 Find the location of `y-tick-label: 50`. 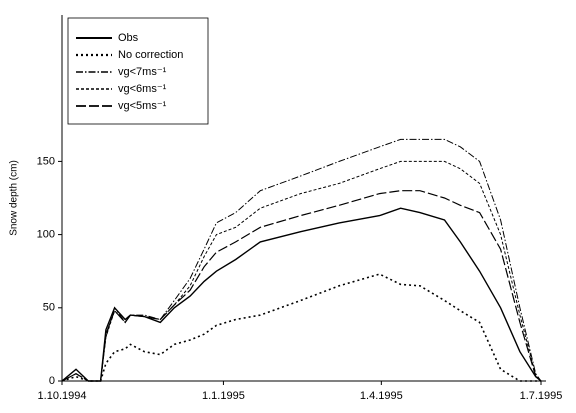

y-tick-label: 50 is located at coordinates (49, 308).